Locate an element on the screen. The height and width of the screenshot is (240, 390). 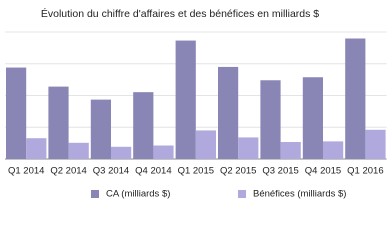
x-tick-label: Q3 2014 is located at coordinates (111, 171).